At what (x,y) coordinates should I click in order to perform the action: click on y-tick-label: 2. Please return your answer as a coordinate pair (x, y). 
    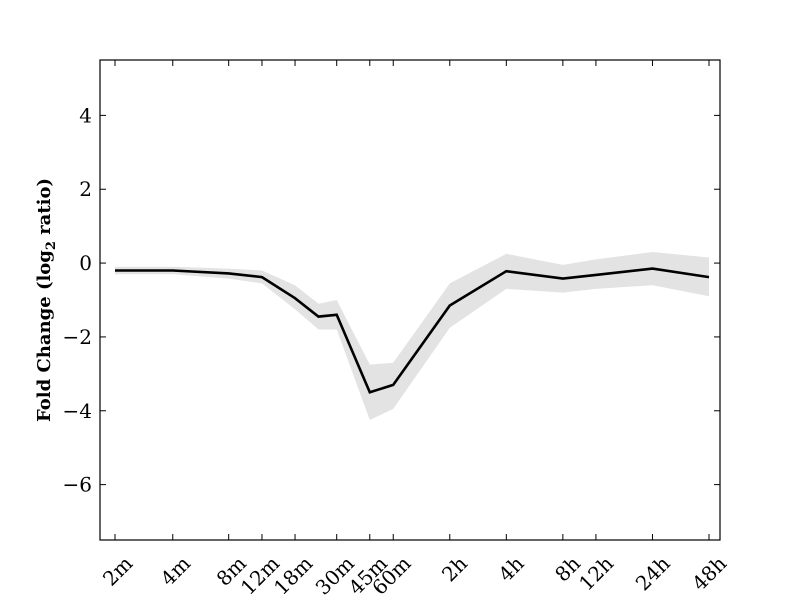
    Looking at the image, I should click on (85, 189).